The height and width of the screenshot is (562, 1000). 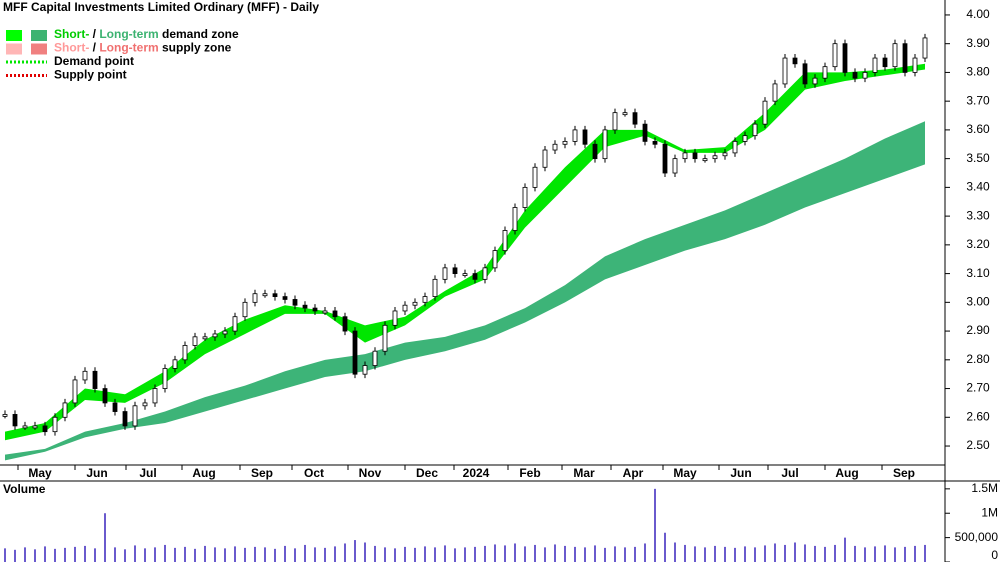 I want to click on legend-part: supply zone, so click(x=195, y=48).